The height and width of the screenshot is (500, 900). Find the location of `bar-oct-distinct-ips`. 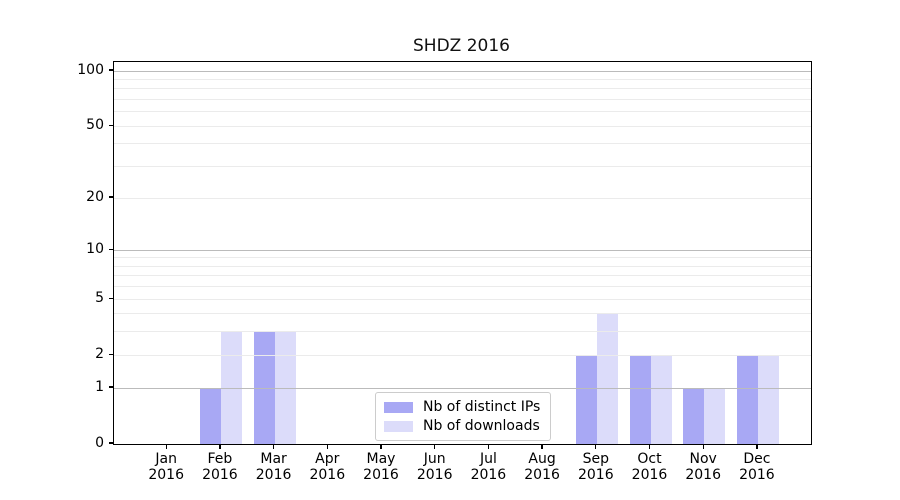

bar-oct-distinct-ips is located at coordinates (640, 399).